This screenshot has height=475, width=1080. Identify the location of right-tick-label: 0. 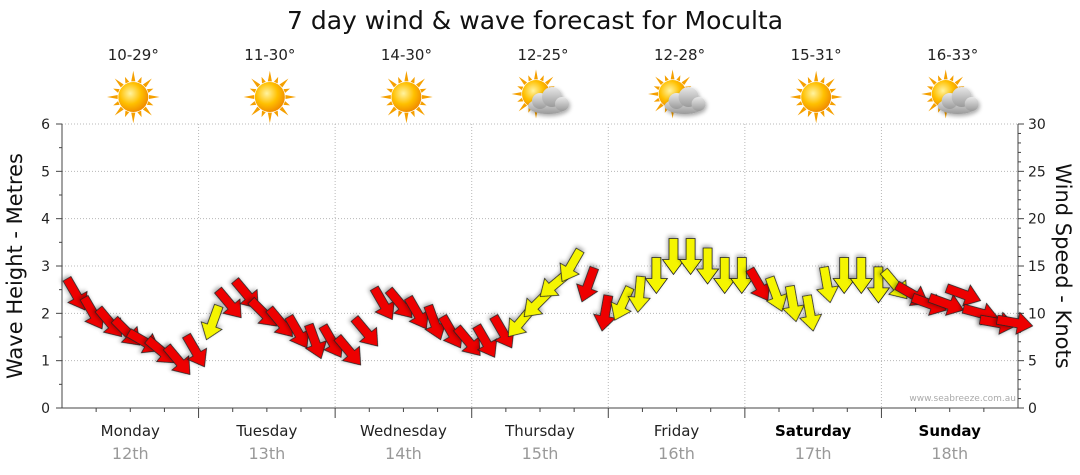
(1032, 409).